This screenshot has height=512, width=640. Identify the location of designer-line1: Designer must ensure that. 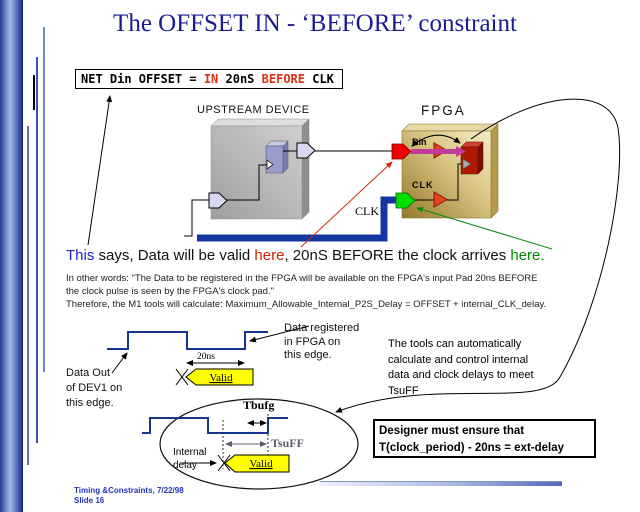
(452, 431).